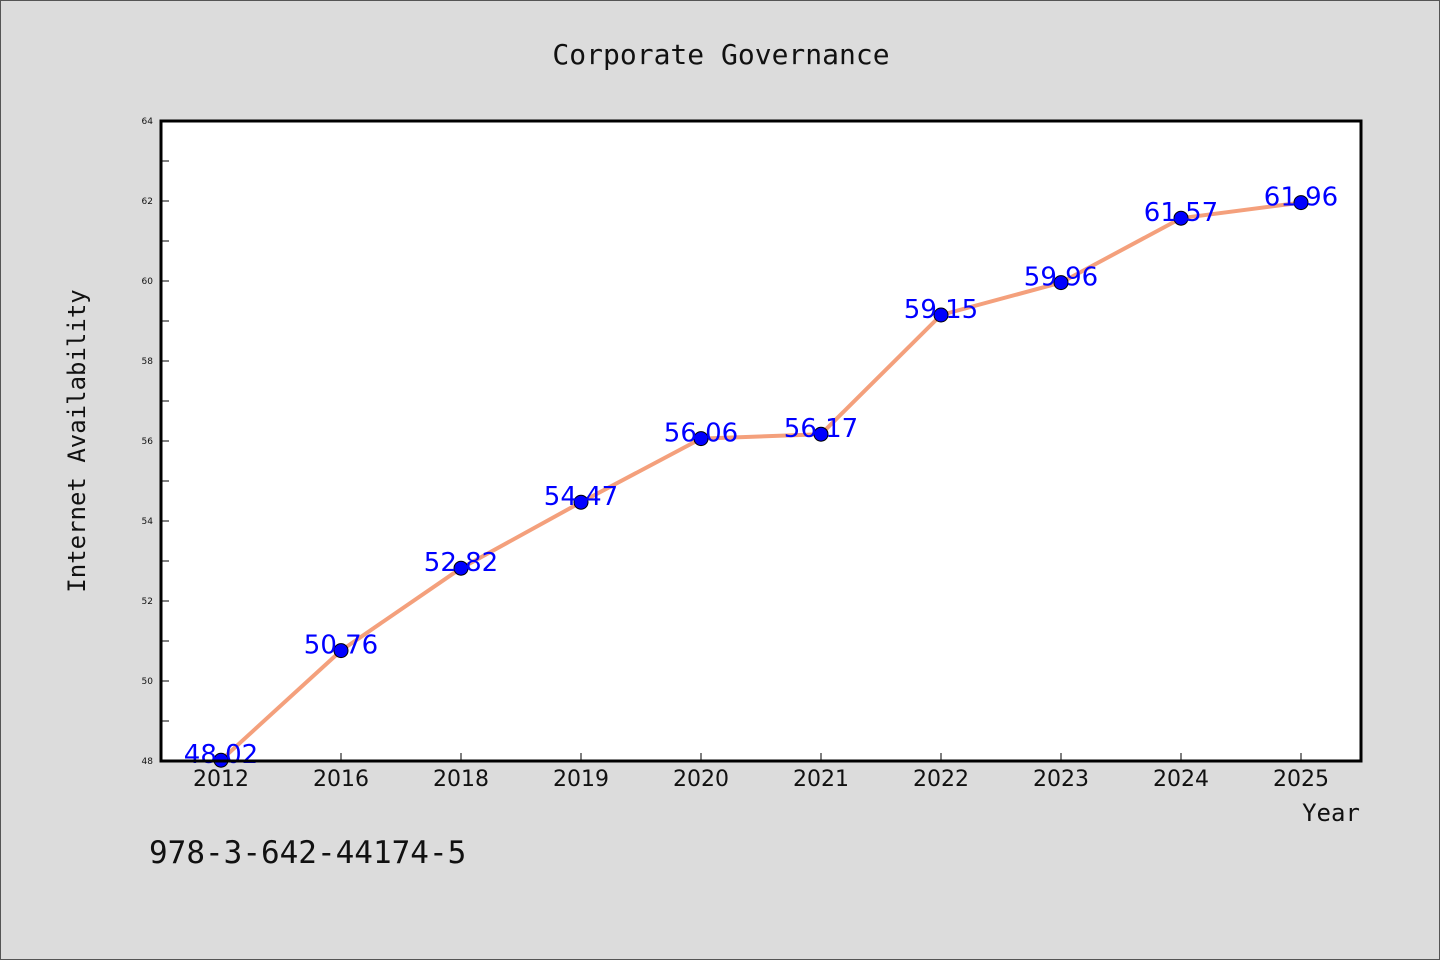  I want to click on x-tick-label: 2018, so click(461, 779).